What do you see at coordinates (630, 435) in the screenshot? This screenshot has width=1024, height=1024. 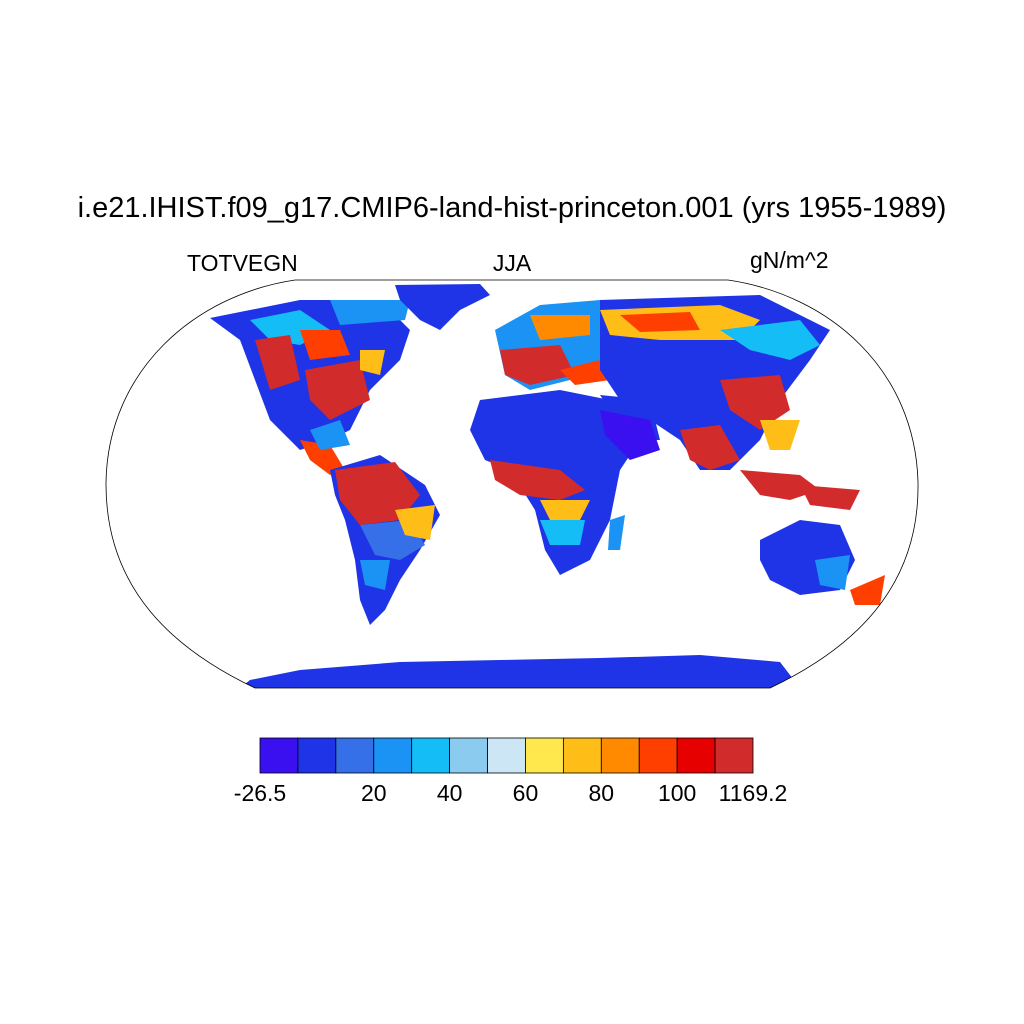 I see `arabia-land` at bounding box center [630, 435].